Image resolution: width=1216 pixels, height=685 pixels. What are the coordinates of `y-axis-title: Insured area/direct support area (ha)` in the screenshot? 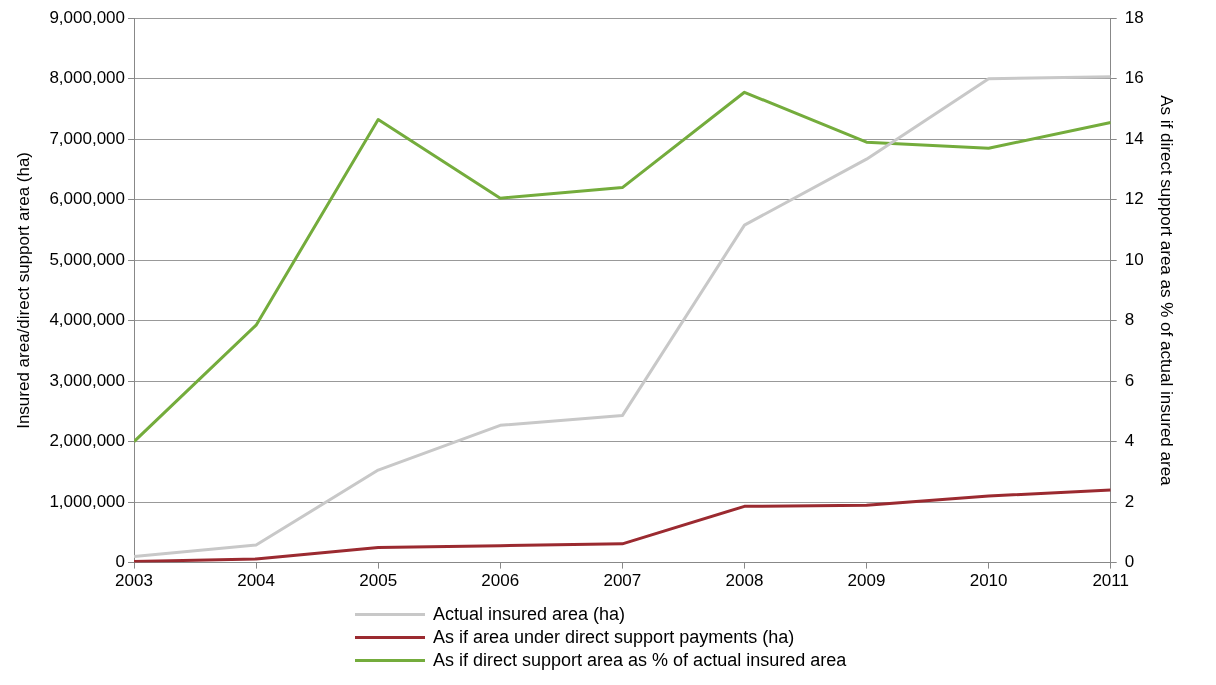 It's located at (23, 290).